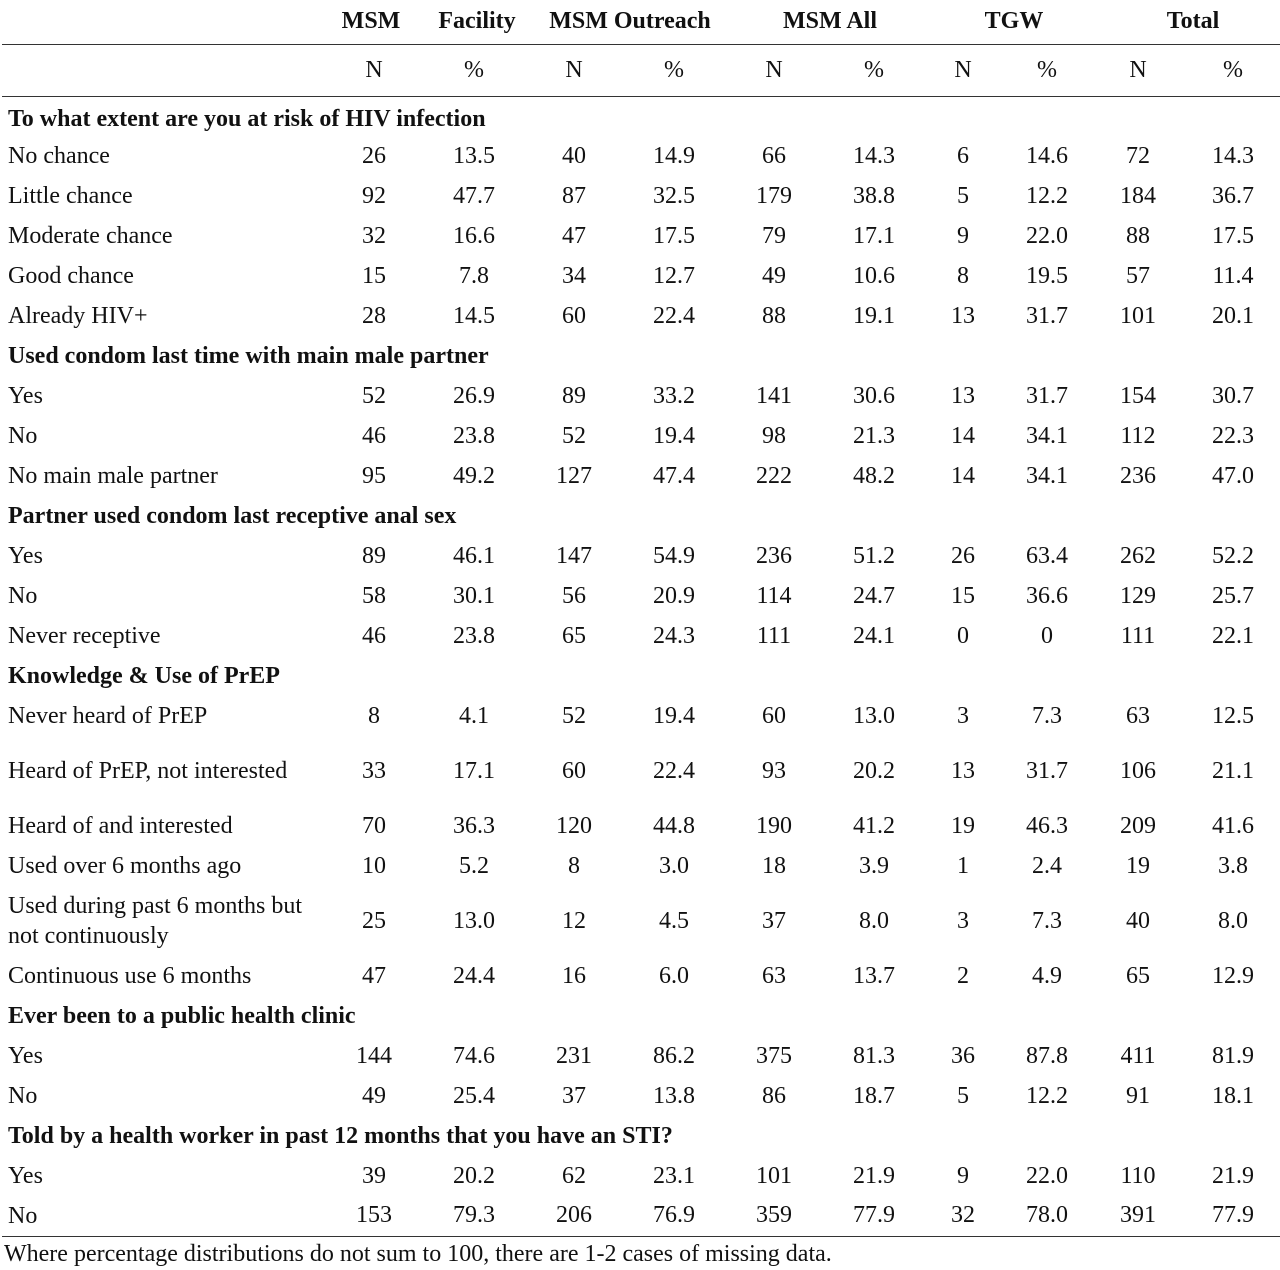 The width and height of the screenshot is (1280, 1270). Describe the element at coordinates (374, 1095) in the screenshot. I see `count-cell: 49` at that location.